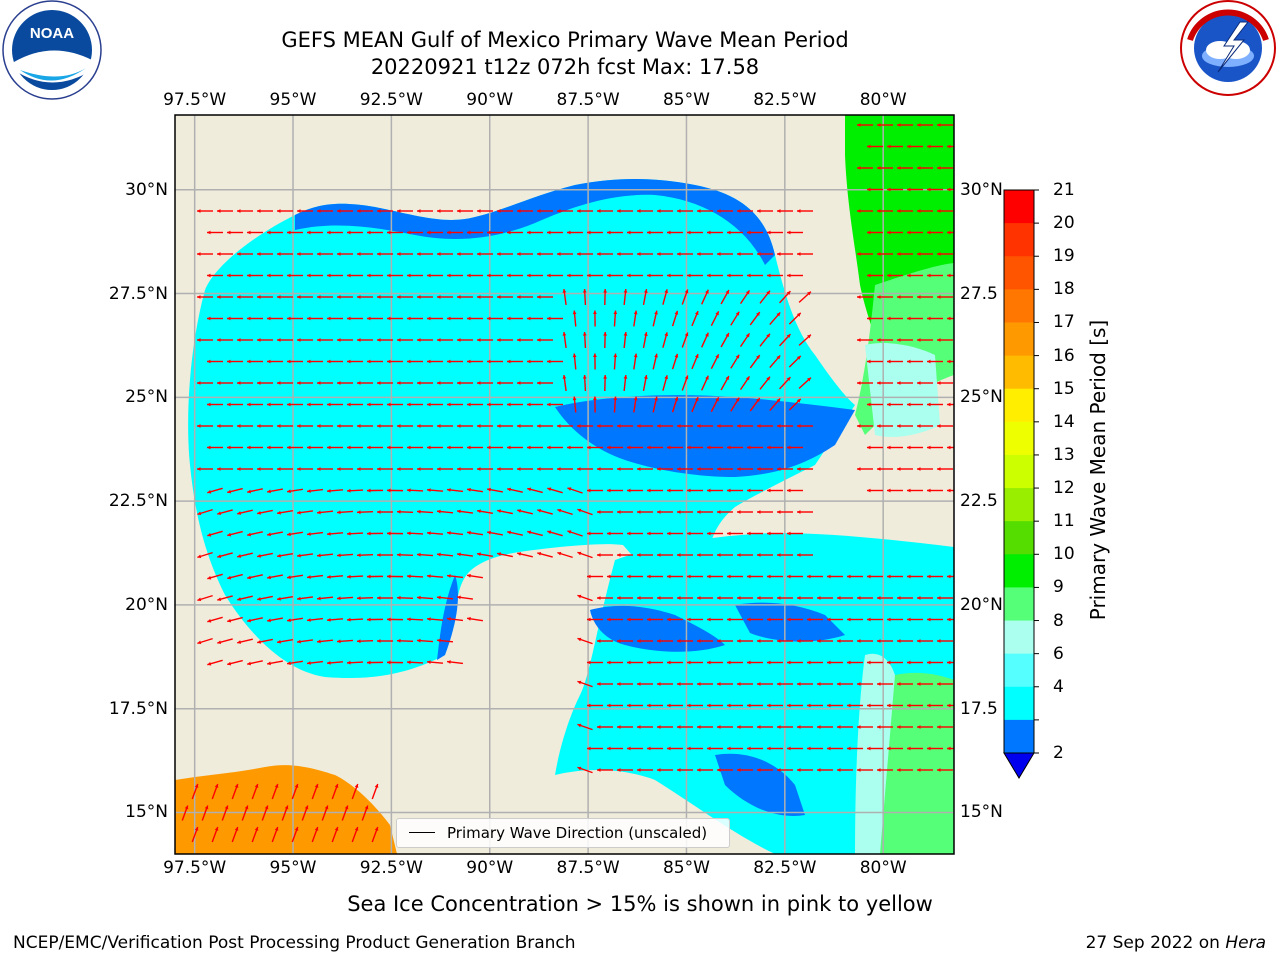 The width and height of the screenshot is (1280, 960). What do you see at coordinates (52, 50) in the screenshot?
I see `noaa-logo: NOAA` at bounding box center [52, 50].